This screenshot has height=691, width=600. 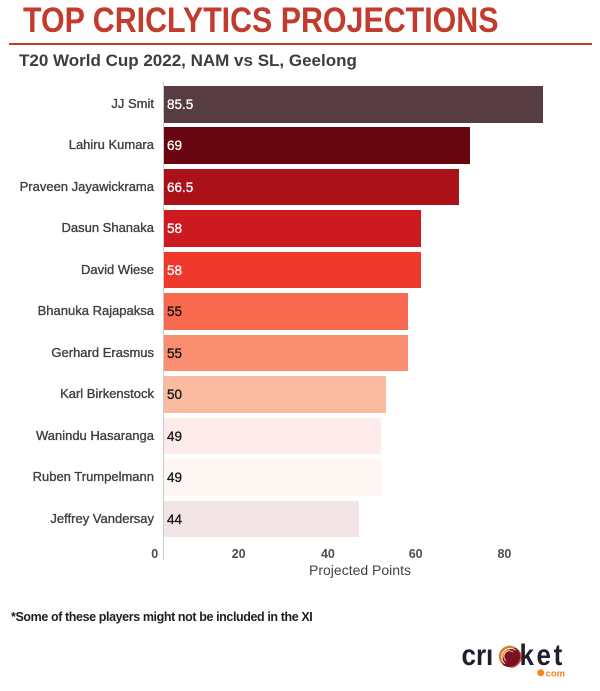 I want to click on svg-text: com, so click(x=556, y=673).